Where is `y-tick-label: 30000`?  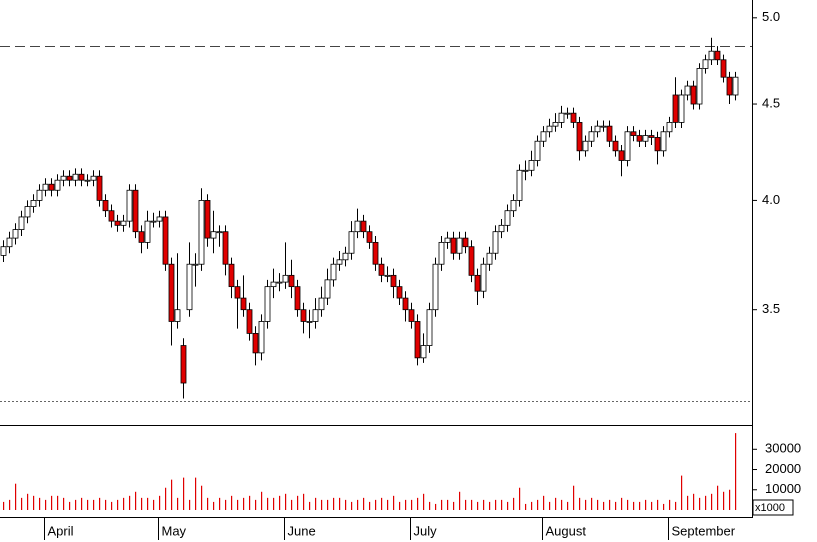
y-tick-label: 30000 is located at coordinates (783, 448).